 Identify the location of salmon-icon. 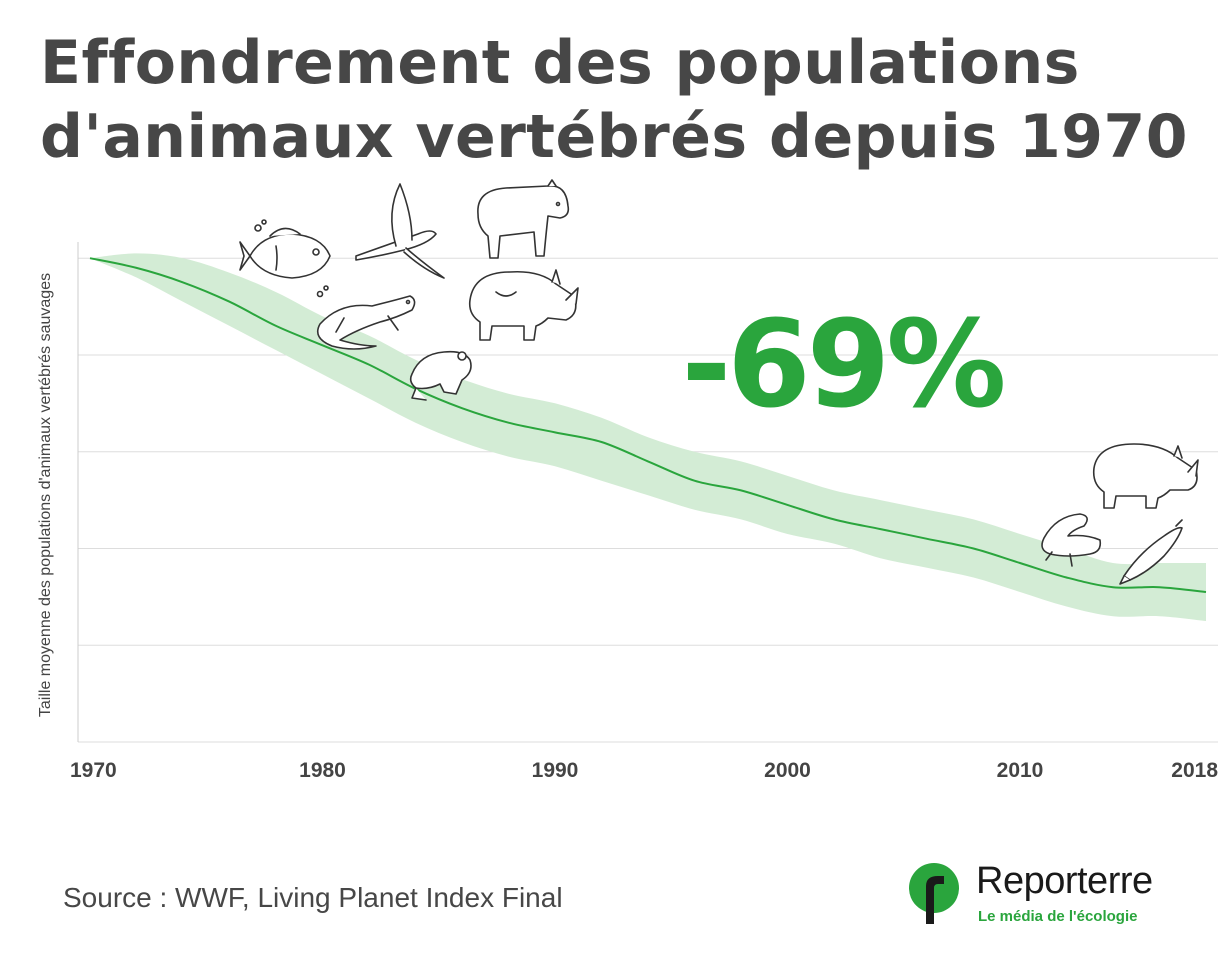
(1151, 552).